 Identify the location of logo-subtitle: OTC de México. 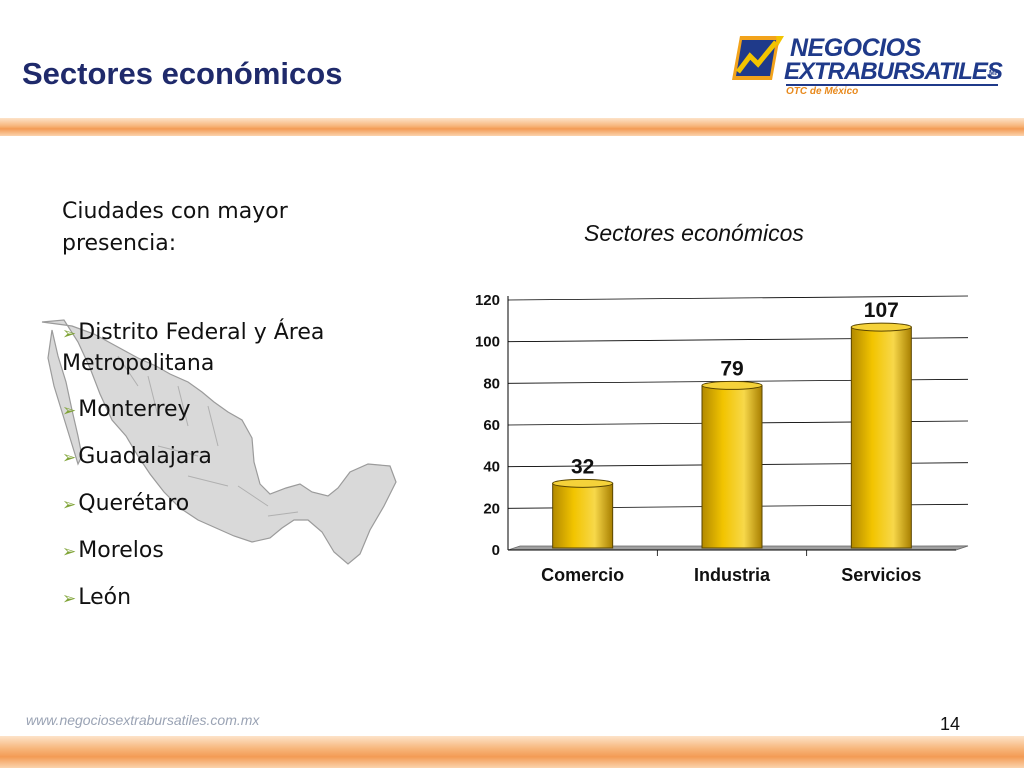
(822, 91).